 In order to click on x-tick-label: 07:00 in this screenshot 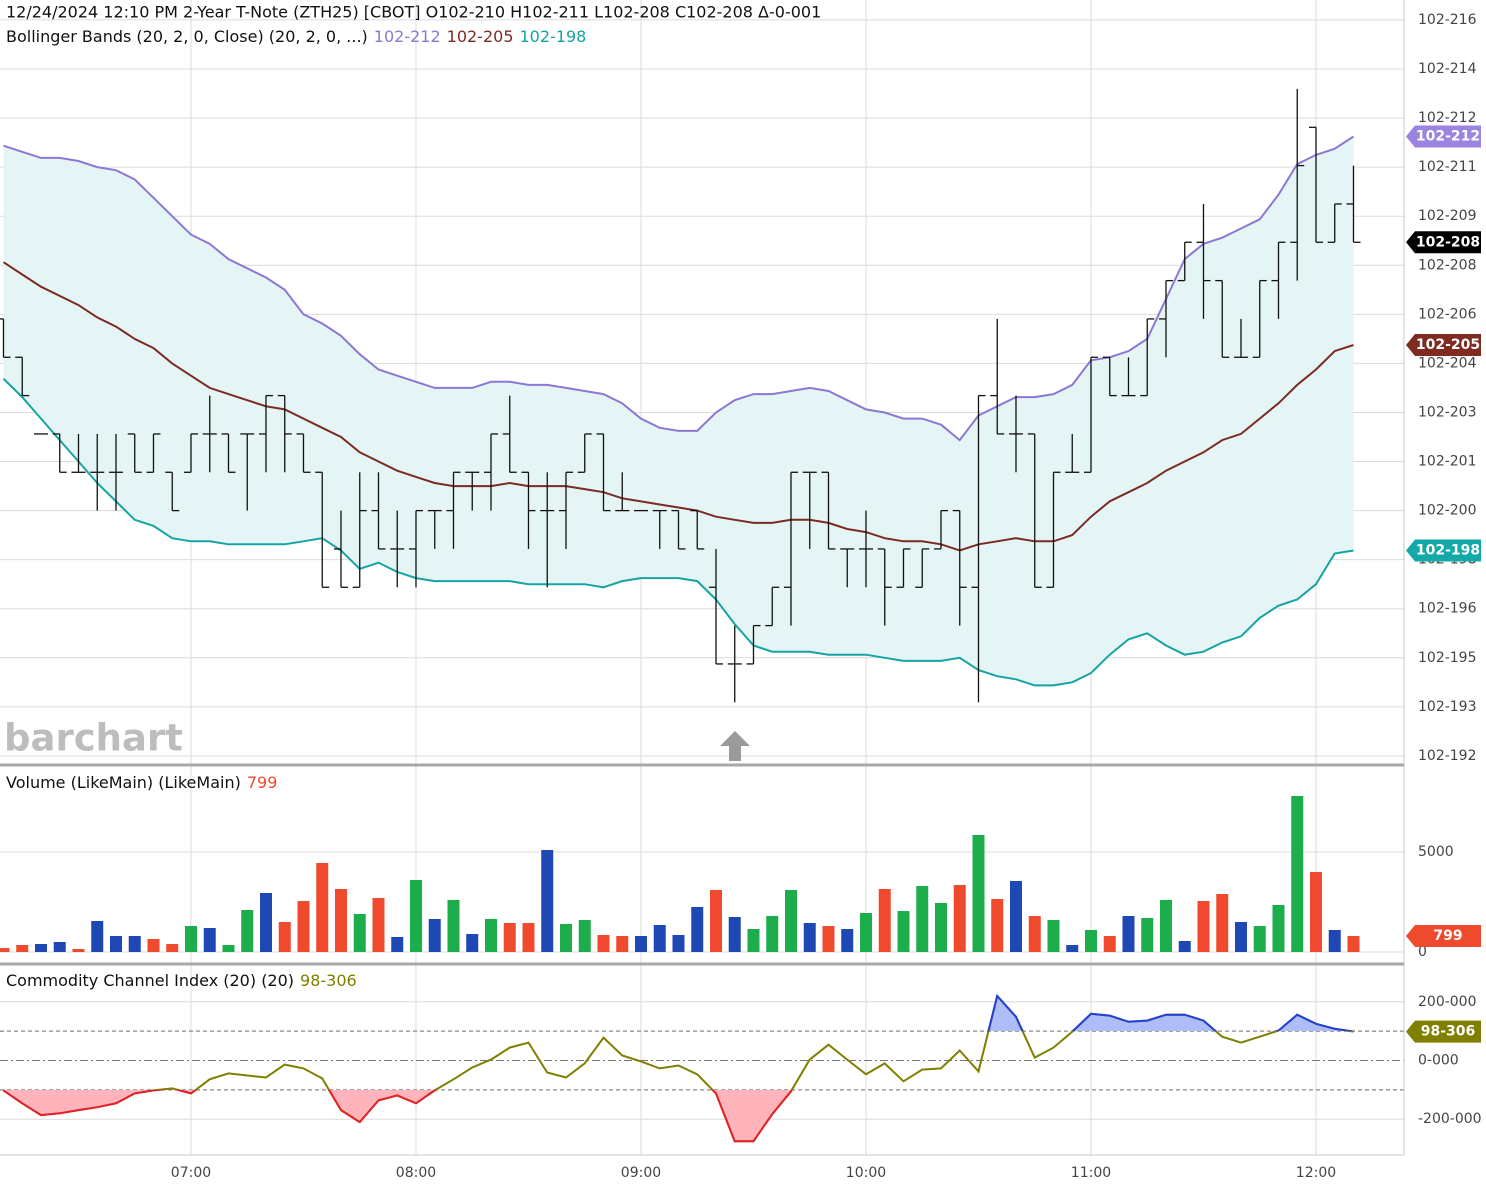, I will do `click(191, 1173)`.